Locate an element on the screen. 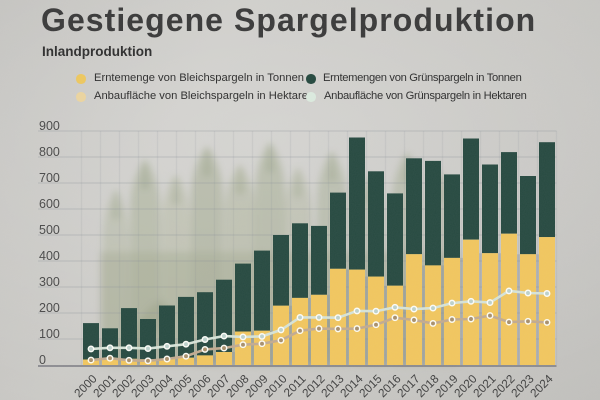  svg-text: 0 is located at coordinates (42, 360).